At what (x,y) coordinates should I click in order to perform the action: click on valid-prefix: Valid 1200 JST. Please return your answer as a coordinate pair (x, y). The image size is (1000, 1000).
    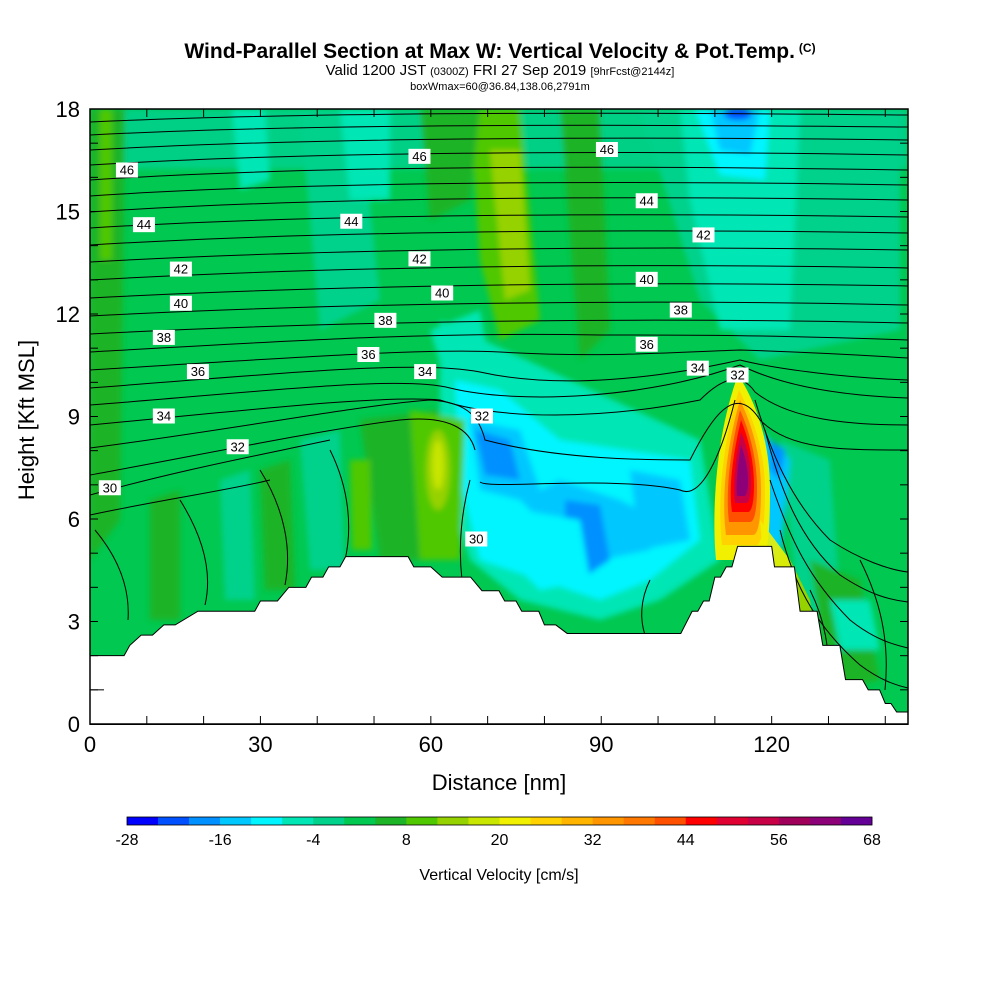
    Looking at the image, I should click on (375, 70).